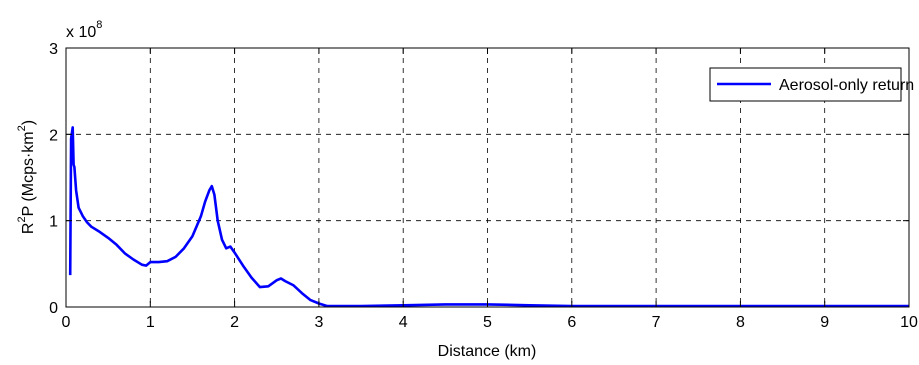  What do you see at coordinates (824, 322) in the screenshot?
I see `x-tick-label: 9` at bounding box center [824, 322].